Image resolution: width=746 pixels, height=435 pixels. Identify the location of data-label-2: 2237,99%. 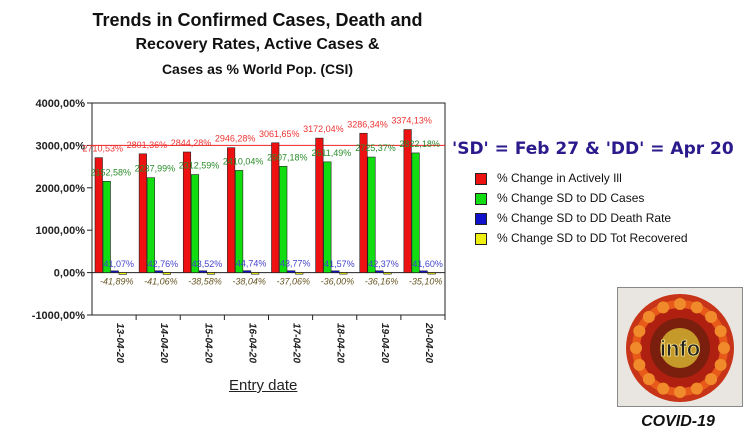
(155, 169).